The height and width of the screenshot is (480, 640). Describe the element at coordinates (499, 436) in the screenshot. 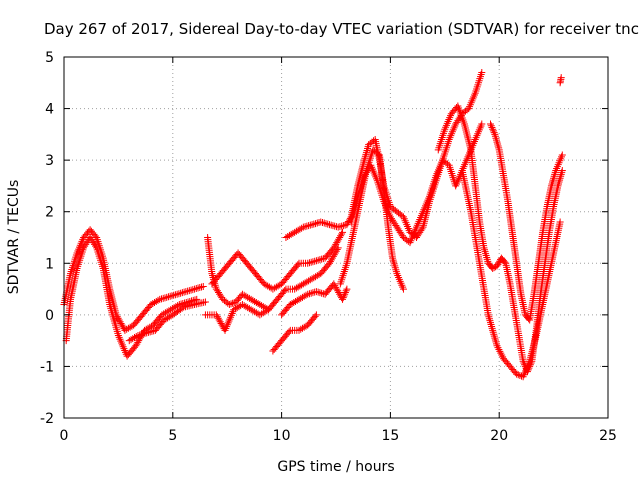

I see `x-tick-label: 20` at that location.